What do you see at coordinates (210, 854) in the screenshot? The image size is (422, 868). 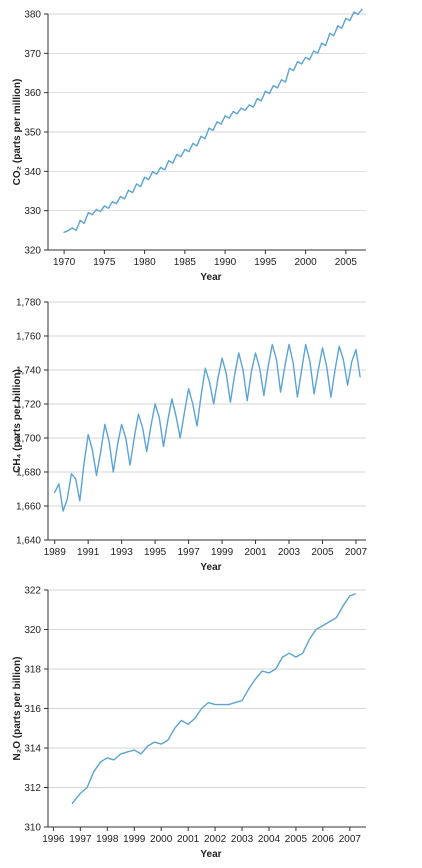 I see `n2o-x-axis-title: Year` at bounding box center [210, 854].